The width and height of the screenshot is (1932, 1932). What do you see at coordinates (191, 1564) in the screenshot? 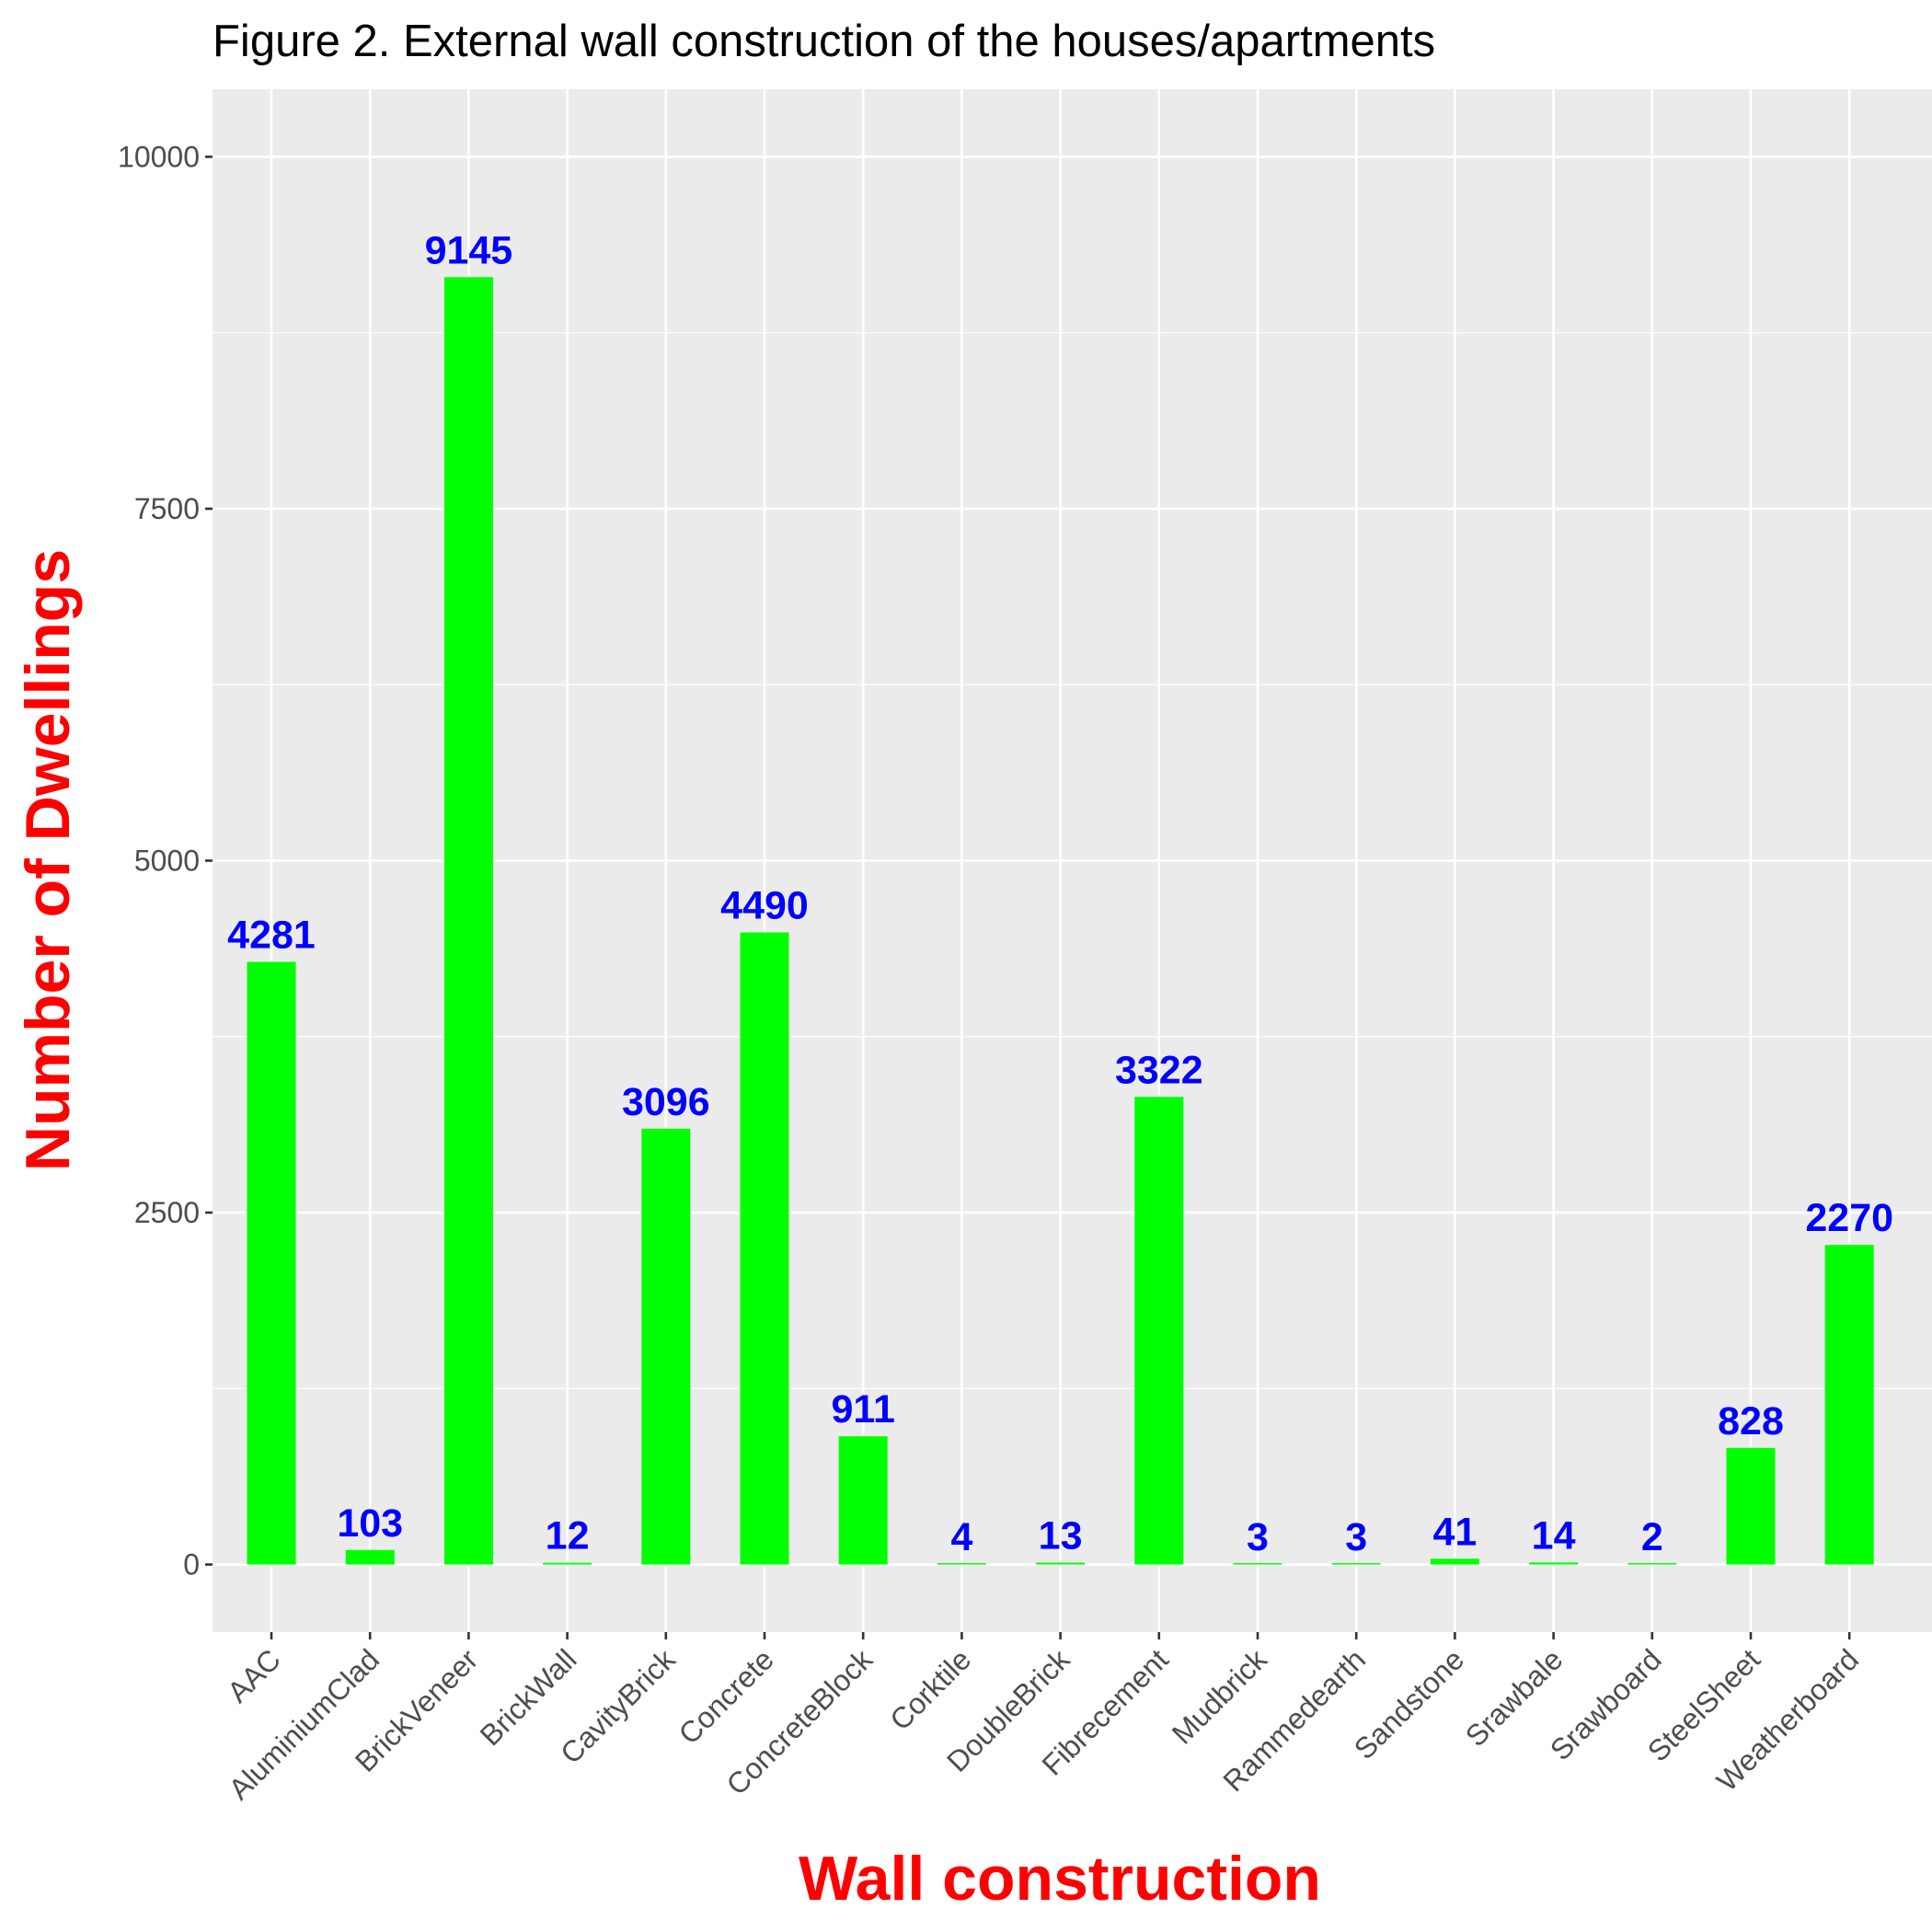
I see `y-tick-label: 0` at bounding box center [191, 1564].